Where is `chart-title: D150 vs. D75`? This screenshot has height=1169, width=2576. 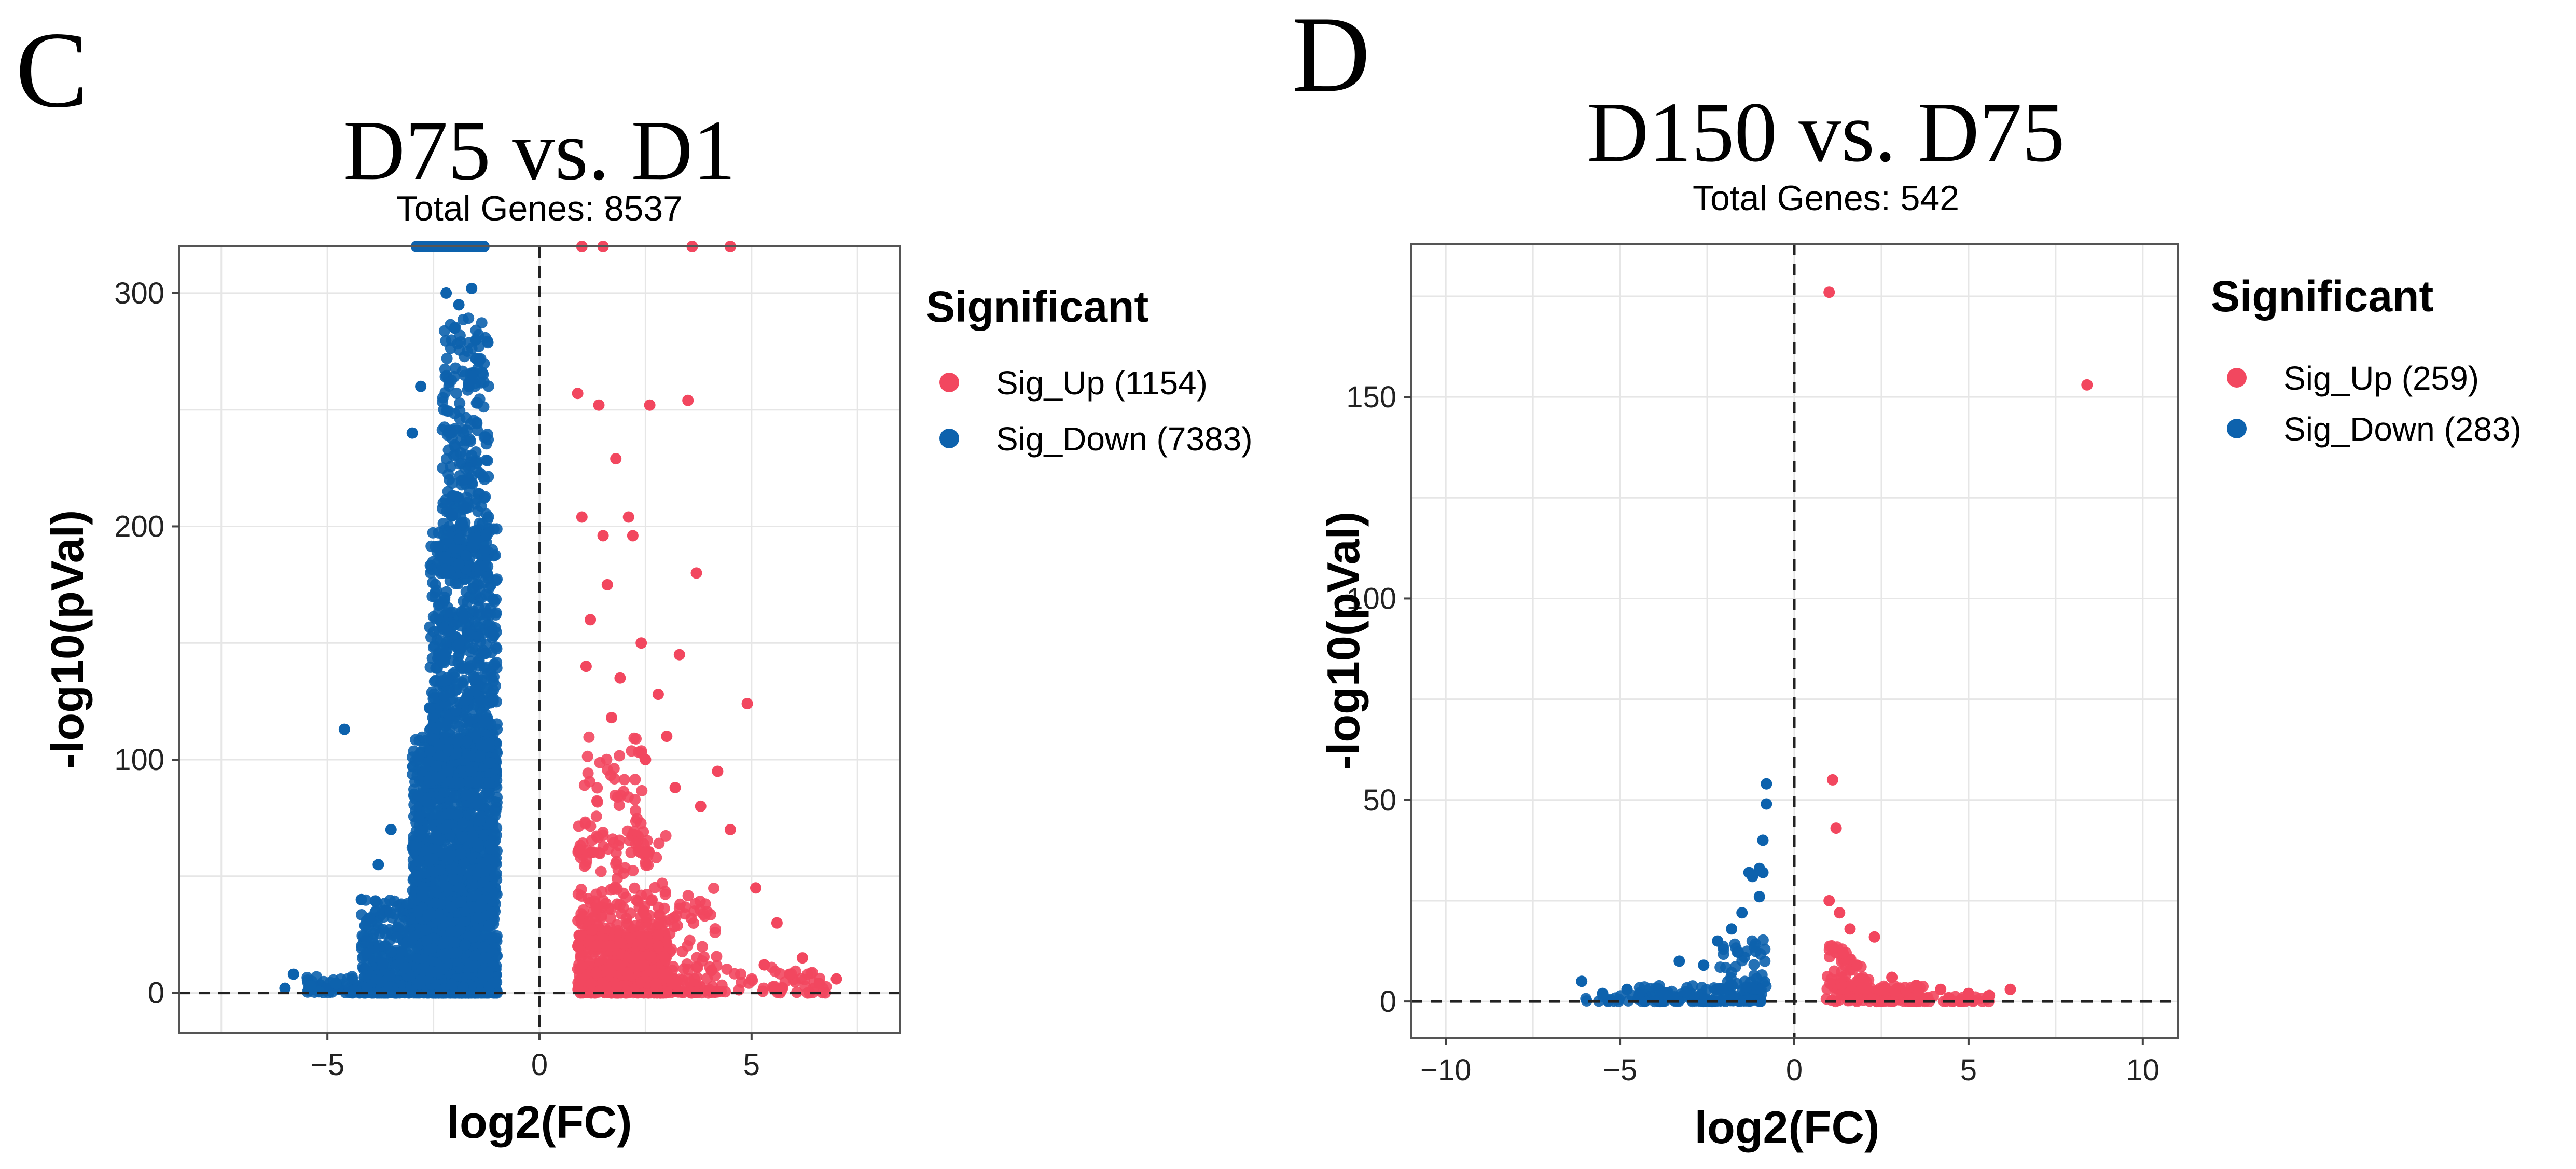
chart-title: D150 vs. D75 is located at coordinates (1826, 132).